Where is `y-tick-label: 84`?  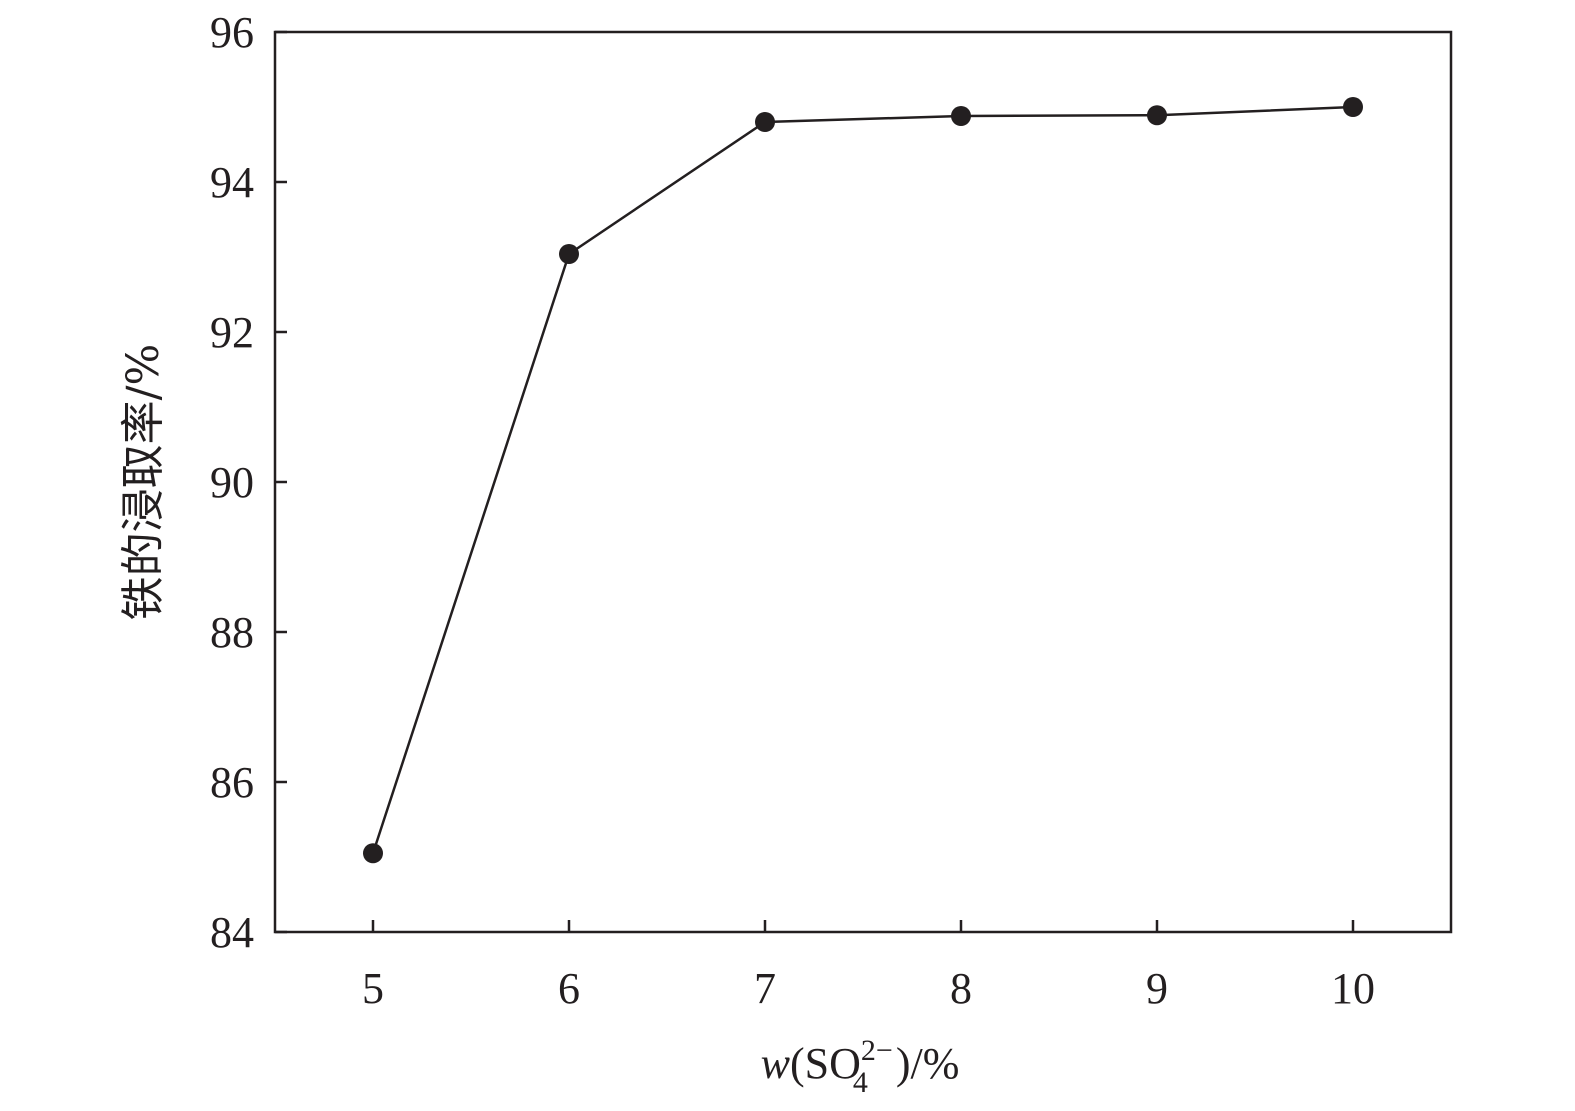 y-tick-label: 84 is located at coordinates (232, 932).